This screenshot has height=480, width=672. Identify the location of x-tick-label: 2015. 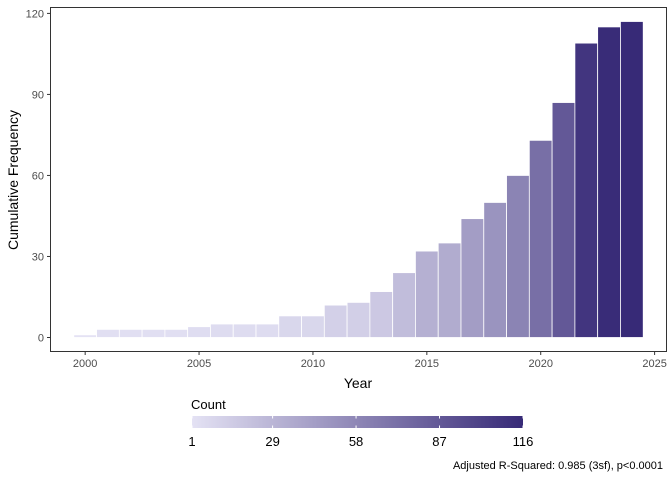
(427, 364).